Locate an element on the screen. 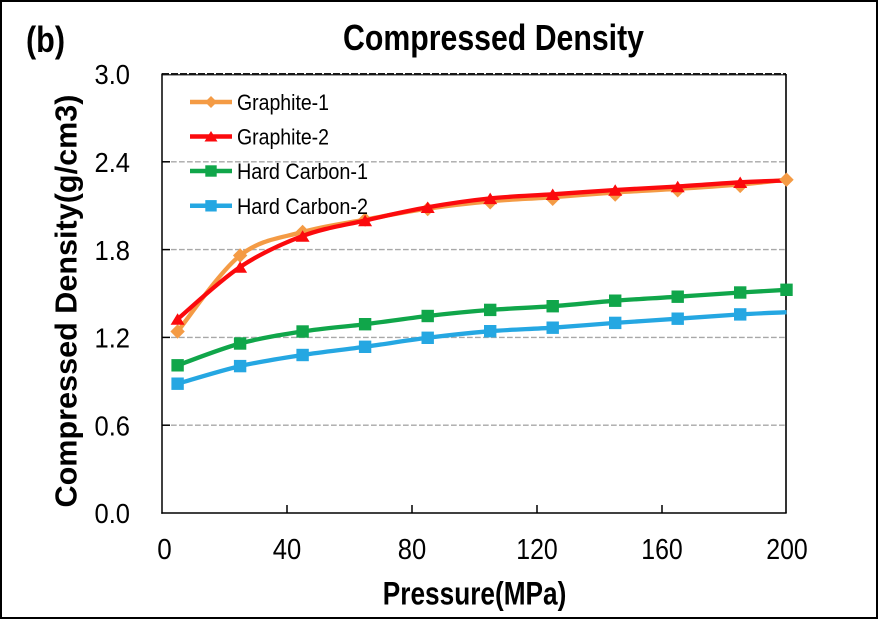 The image size is (878, 619). svg-text: Graphite-2 is located at coordinates (283, 137).